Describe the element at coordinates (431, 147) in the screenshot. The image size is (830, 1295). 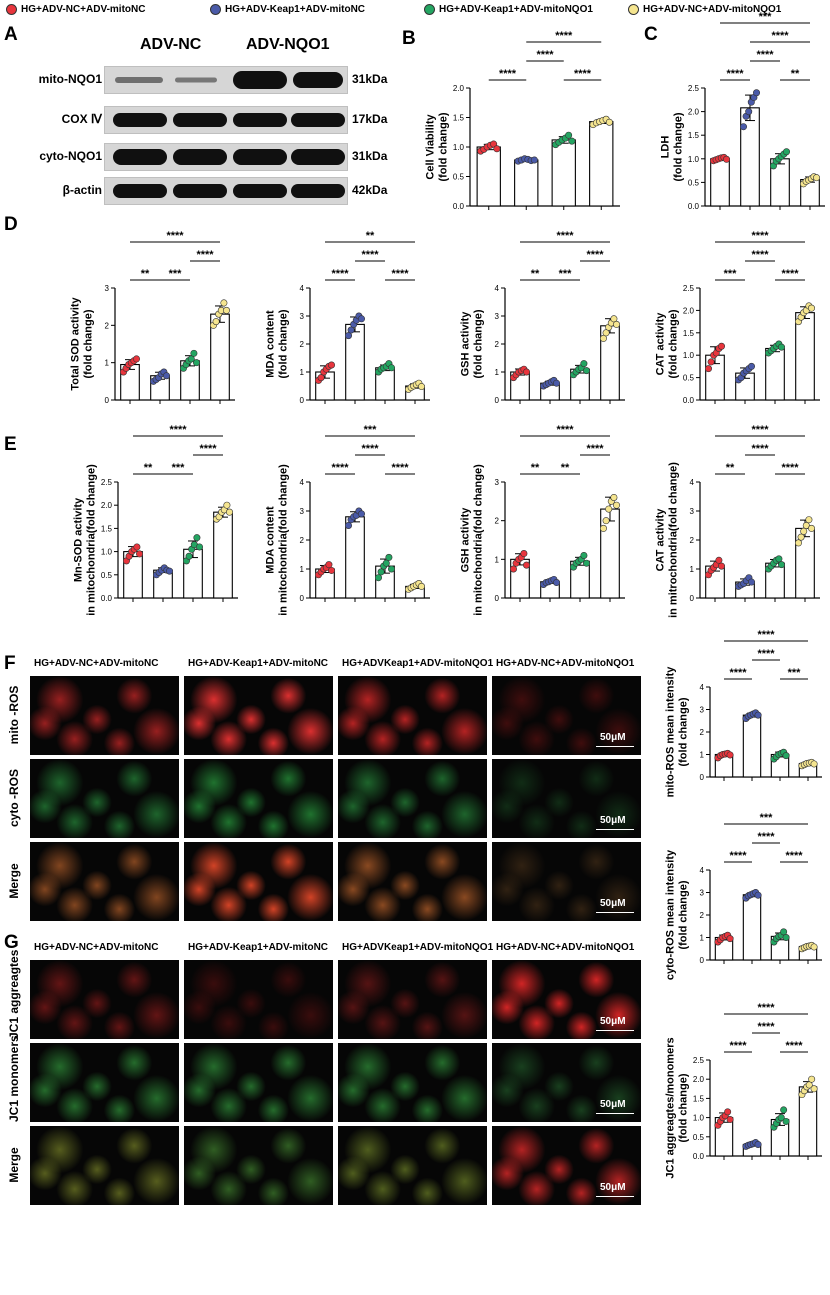
I see `y-axis-label-line: Cell Viability` at that location.